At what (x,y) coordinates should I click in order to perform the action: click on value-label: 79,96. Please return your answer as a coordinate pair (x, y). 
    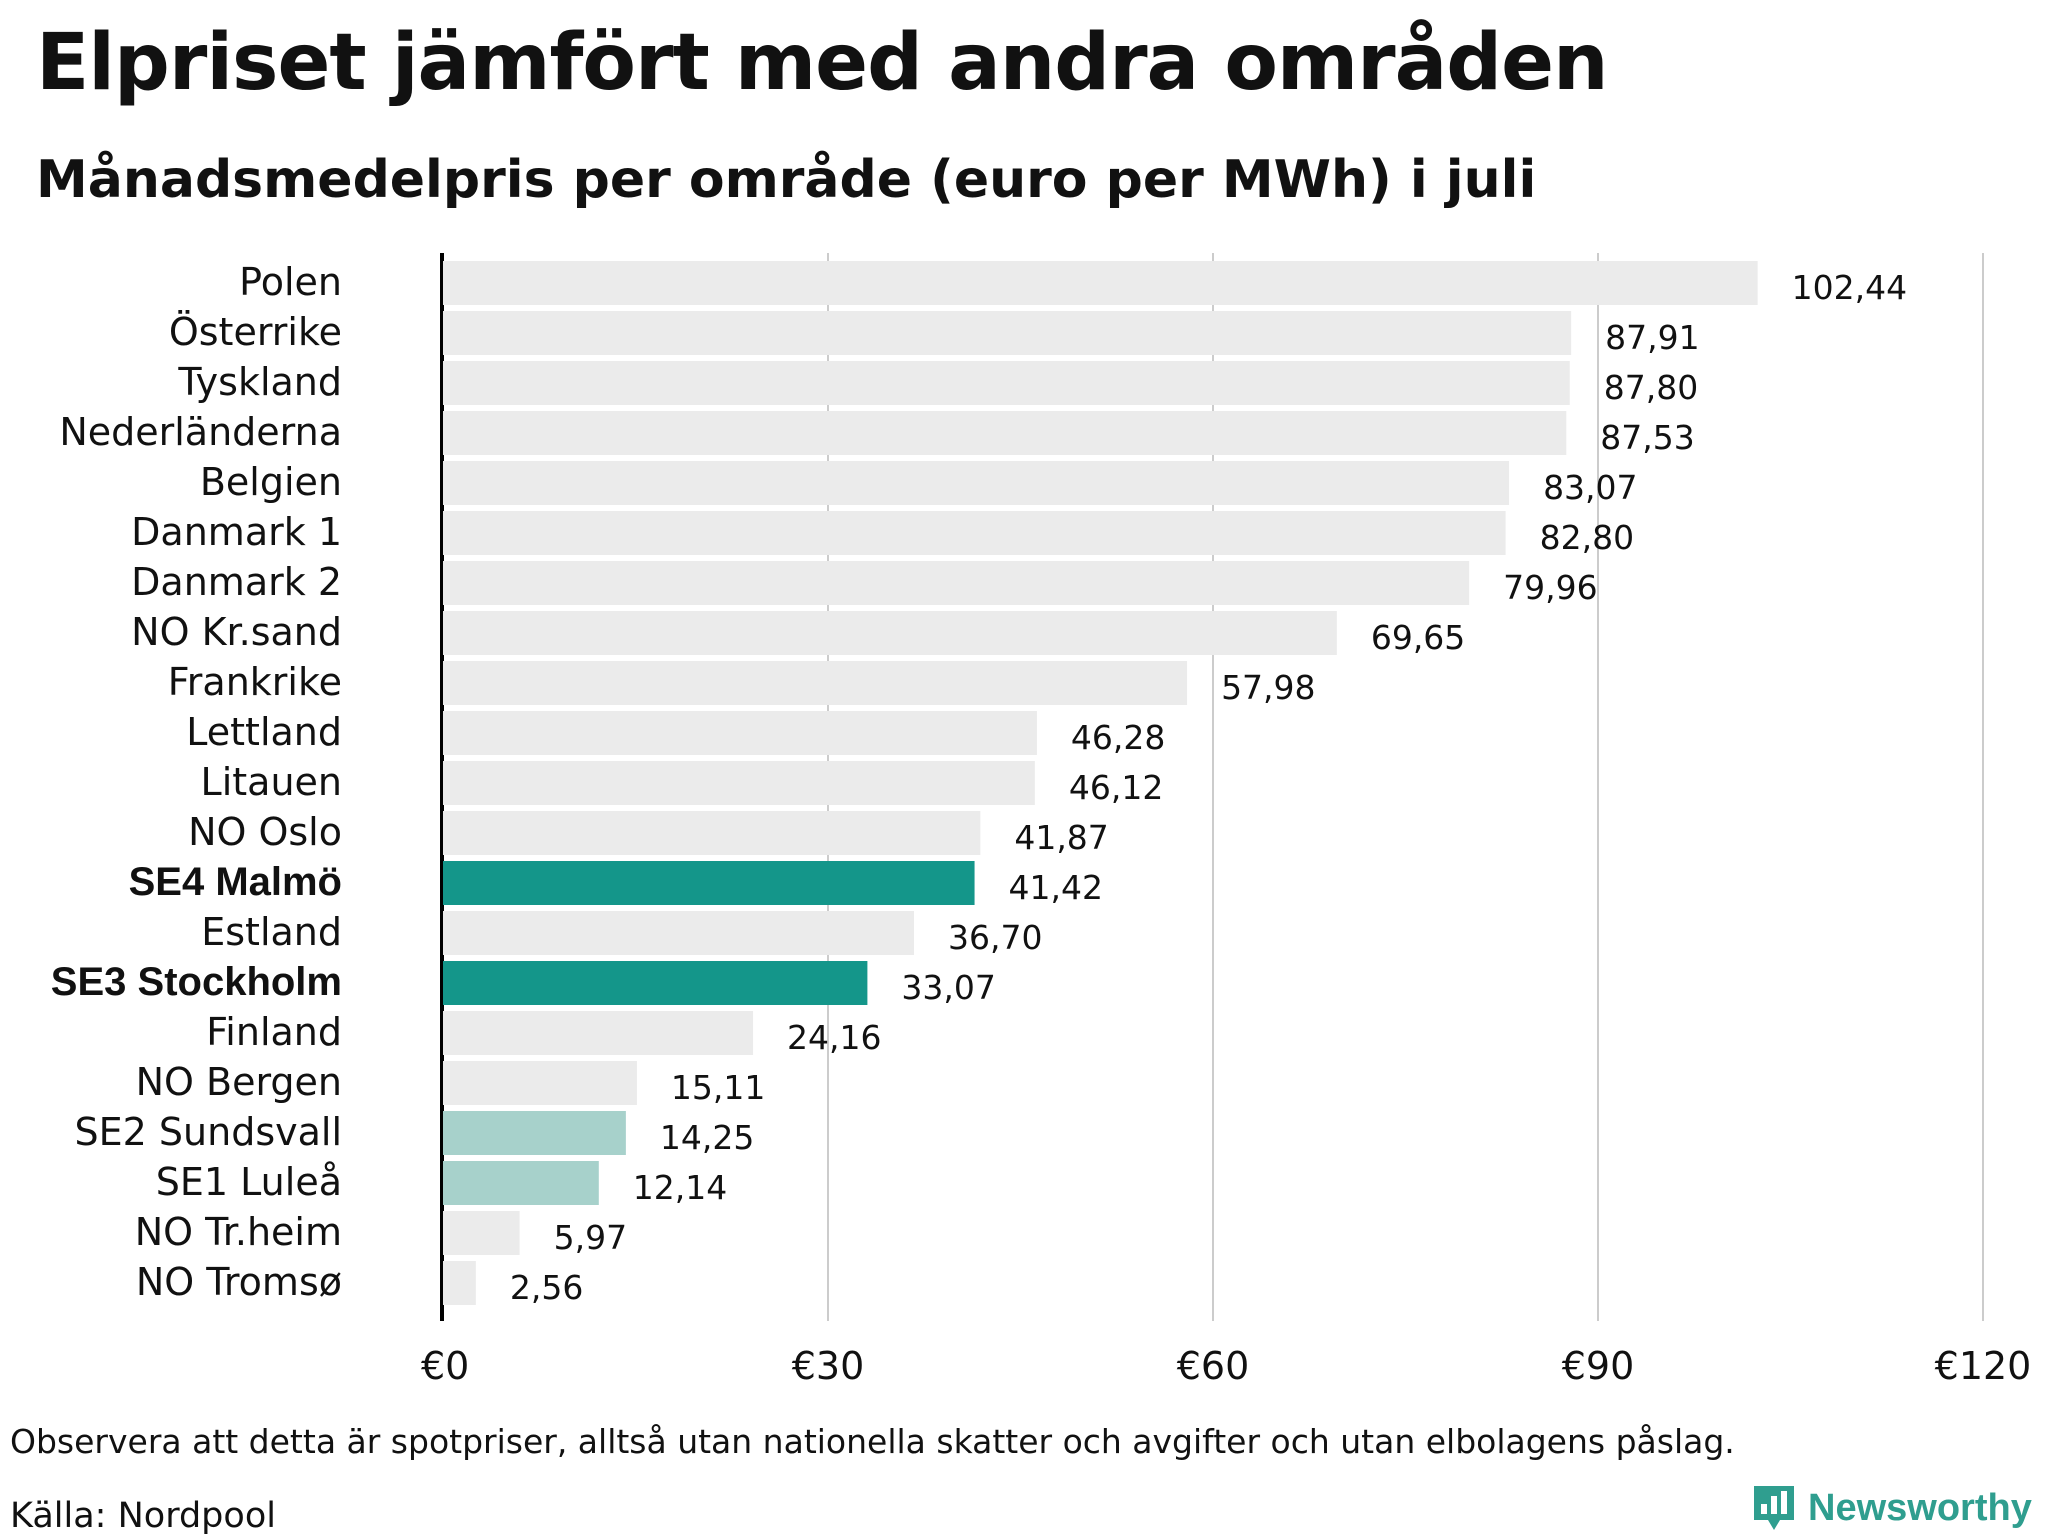
    Looking at the image, I should click on (1550, 587).